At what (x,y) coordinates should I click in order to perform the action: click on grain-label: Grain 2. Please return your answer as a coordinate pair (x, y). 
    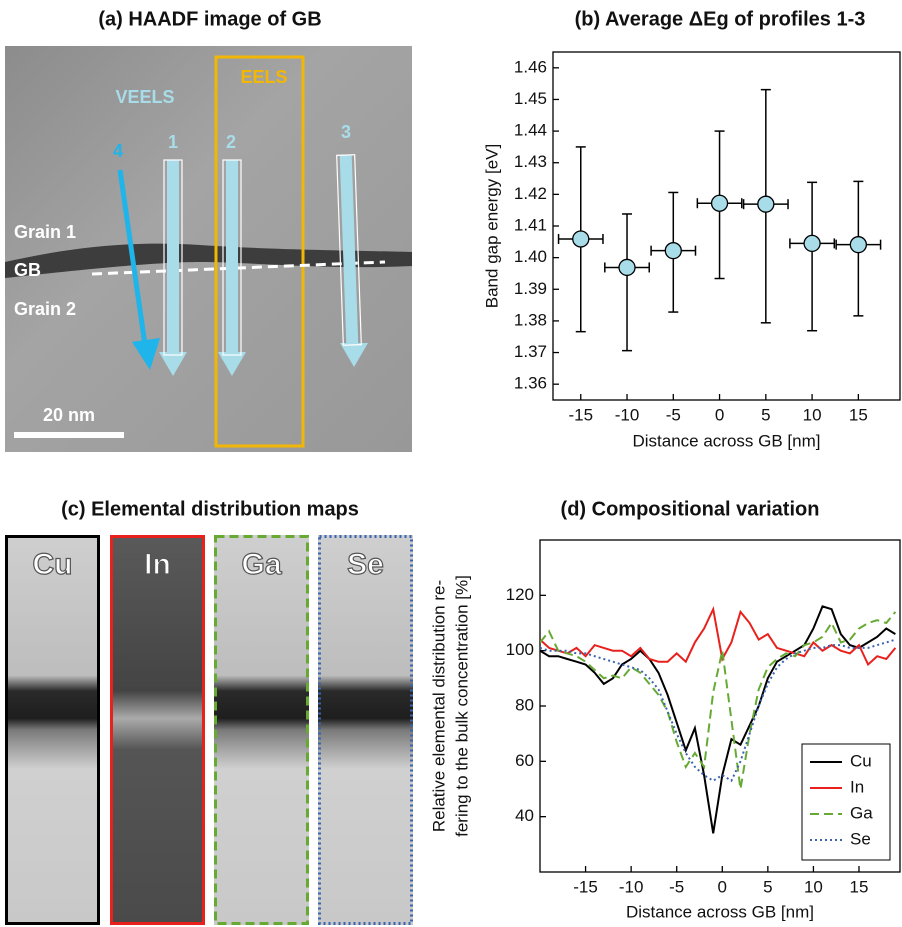
    Looking at the image, I should click on (45, 309).